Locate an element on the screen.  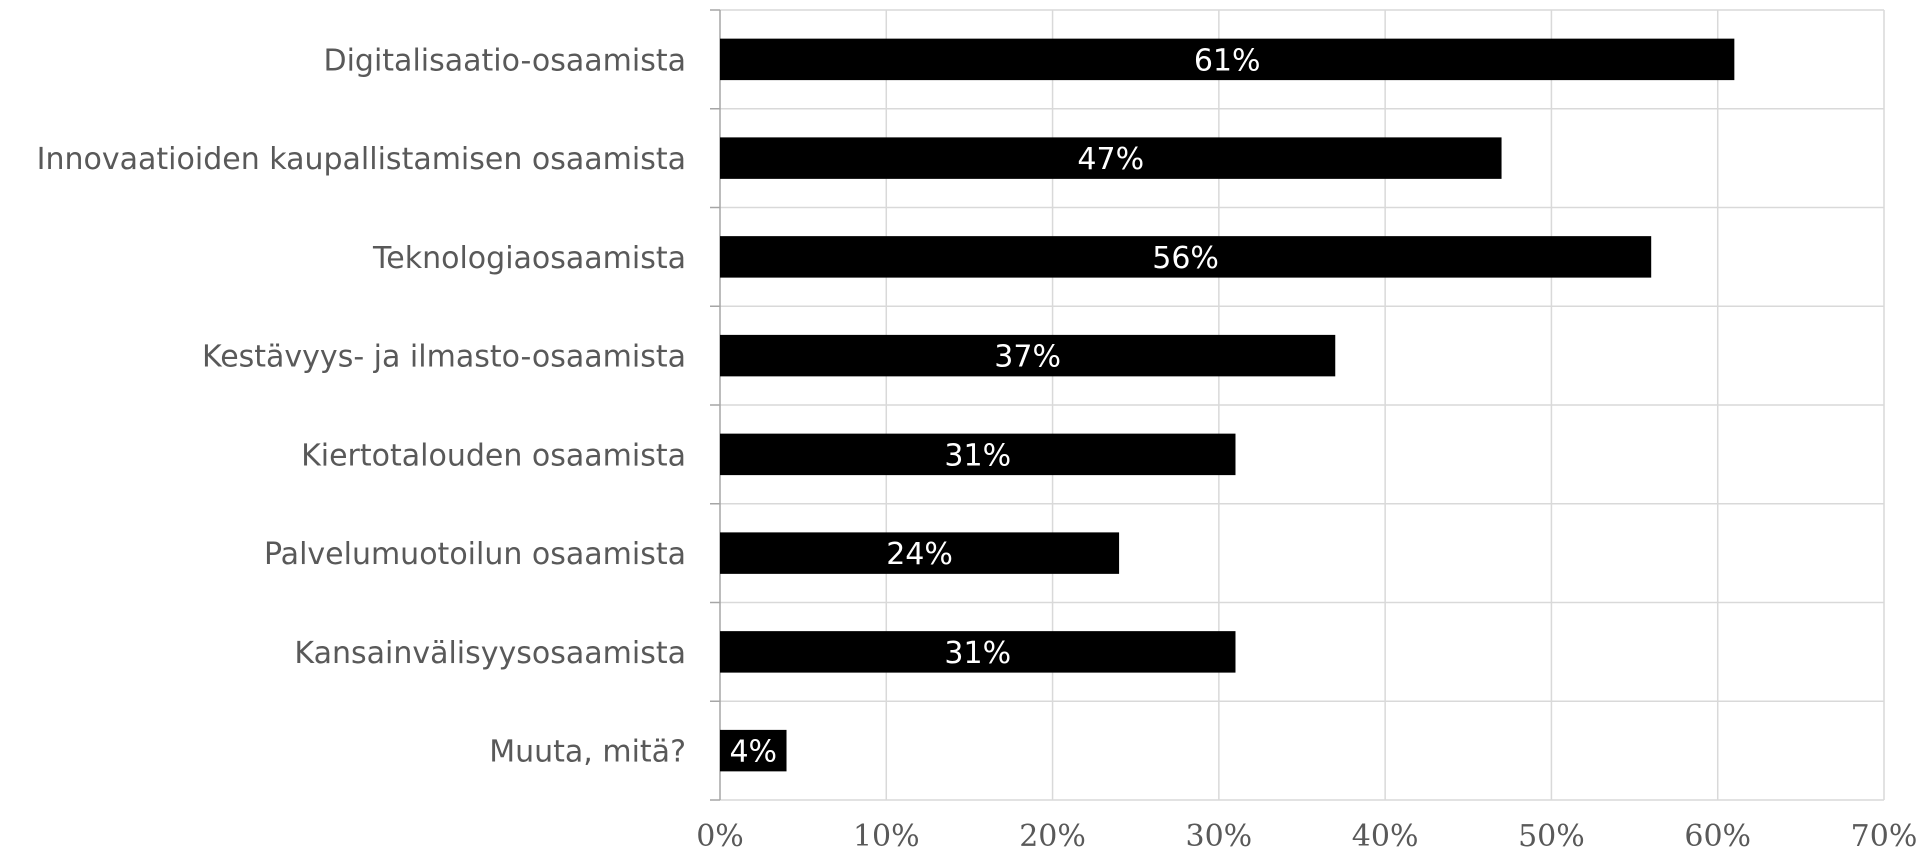
category-label: Palvelumuotoilun osaamista is located at coordinates (475, 554).